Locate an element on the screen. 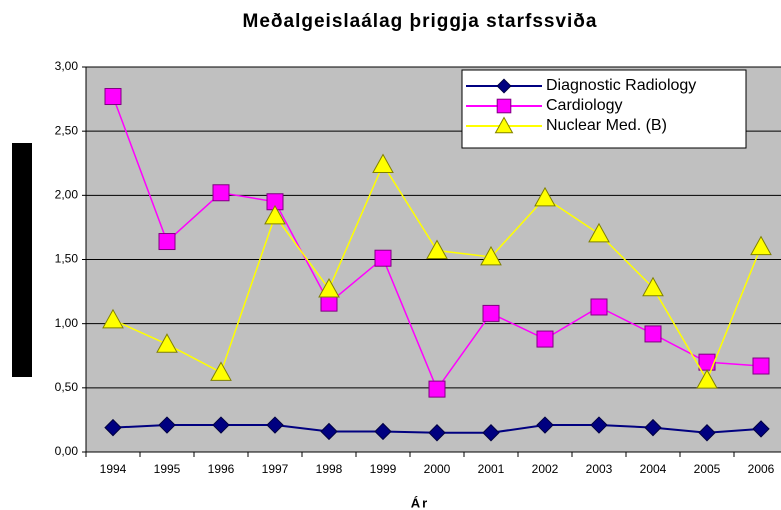 The height and width of the screenshot is (510, 781). legend-label: Cardiology is located at coordinates (584, 105).